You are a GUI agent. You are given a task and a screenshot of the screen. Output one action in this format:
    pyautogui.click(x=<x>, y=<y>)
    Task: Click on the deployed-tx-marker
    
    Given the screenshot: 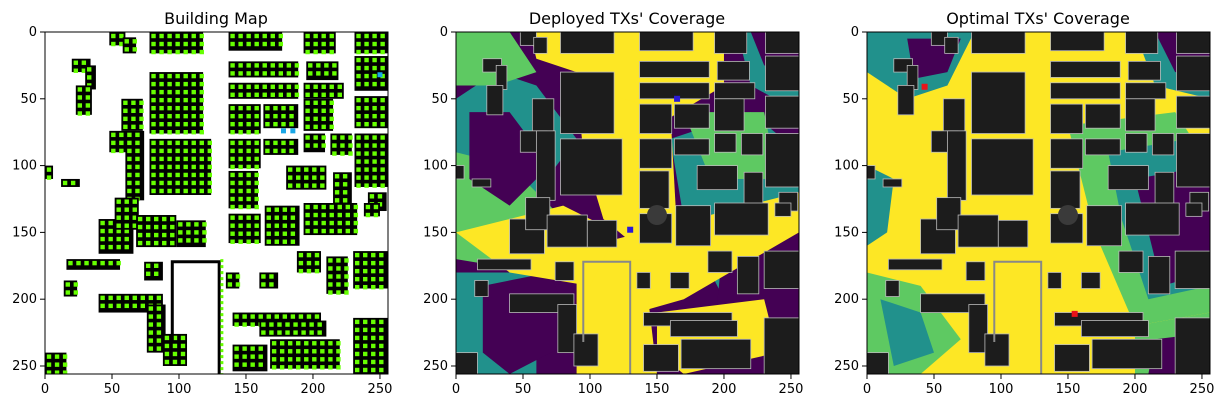 What is the action you would take?
    pyautogui.click(x=380, y=75)
    